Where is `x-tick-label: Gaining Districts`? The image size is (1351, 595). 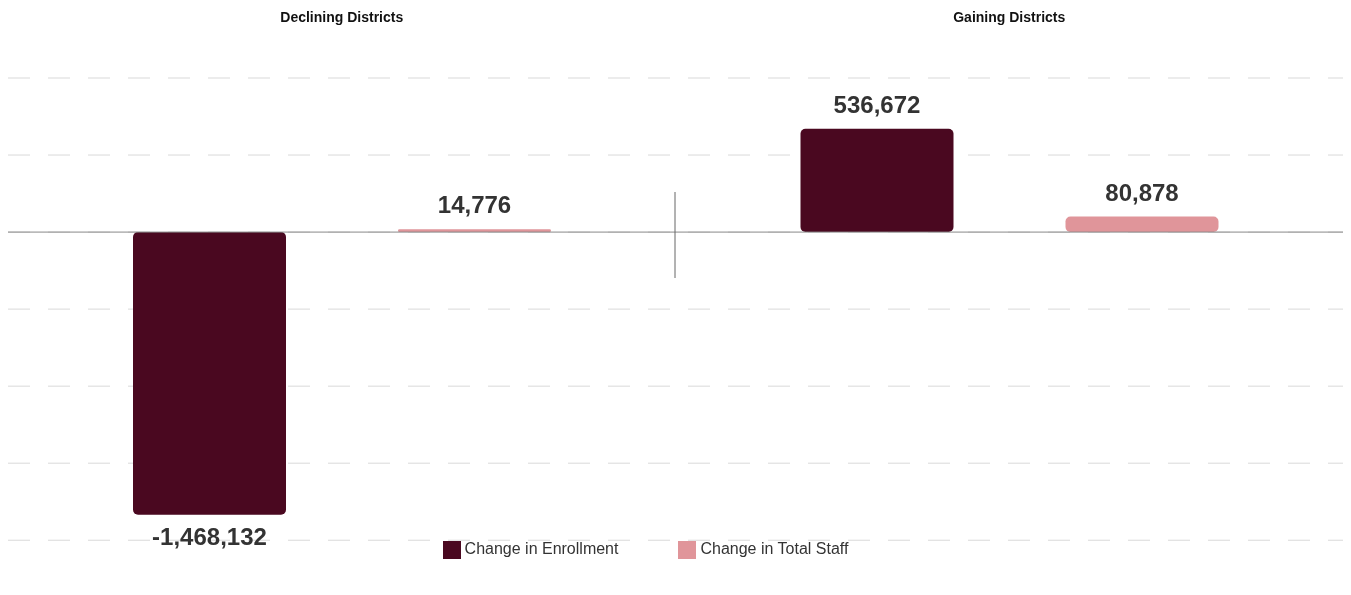 x-tick-label: Gaining Districts is located at coordinates (1009, 17).